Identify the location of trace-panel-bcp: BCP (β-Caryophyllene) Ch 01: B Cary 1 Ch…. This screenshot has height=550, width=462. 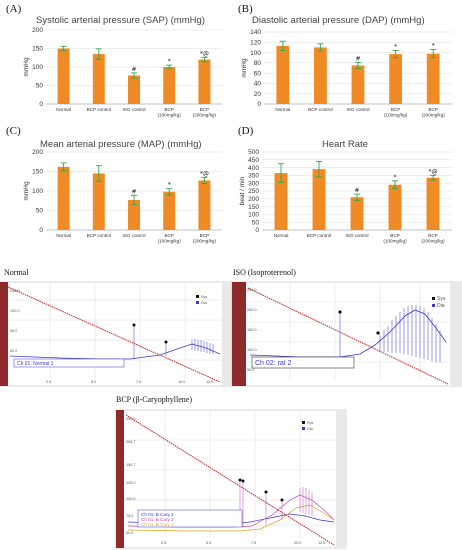
(231, 472).